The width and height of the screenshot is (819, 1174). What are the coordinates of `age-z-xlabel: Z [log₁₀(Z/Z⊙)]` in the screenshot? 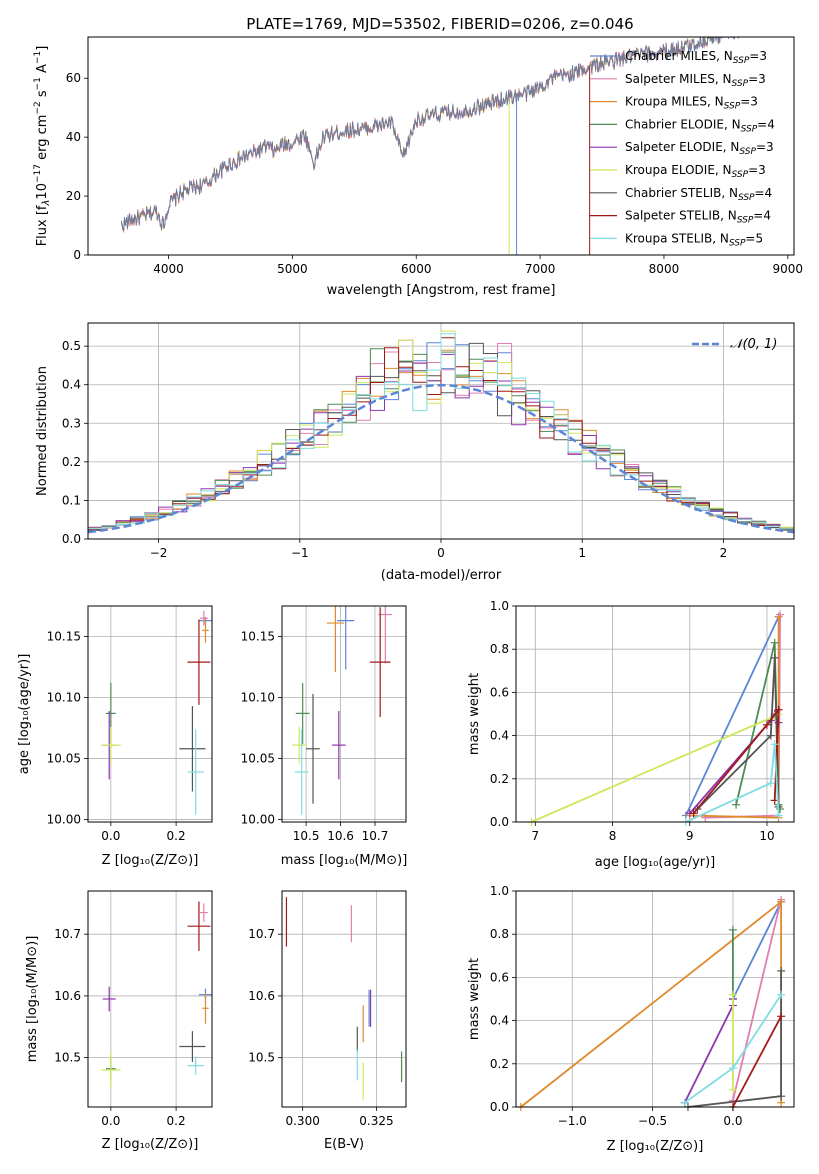 It's located at (150, 860).